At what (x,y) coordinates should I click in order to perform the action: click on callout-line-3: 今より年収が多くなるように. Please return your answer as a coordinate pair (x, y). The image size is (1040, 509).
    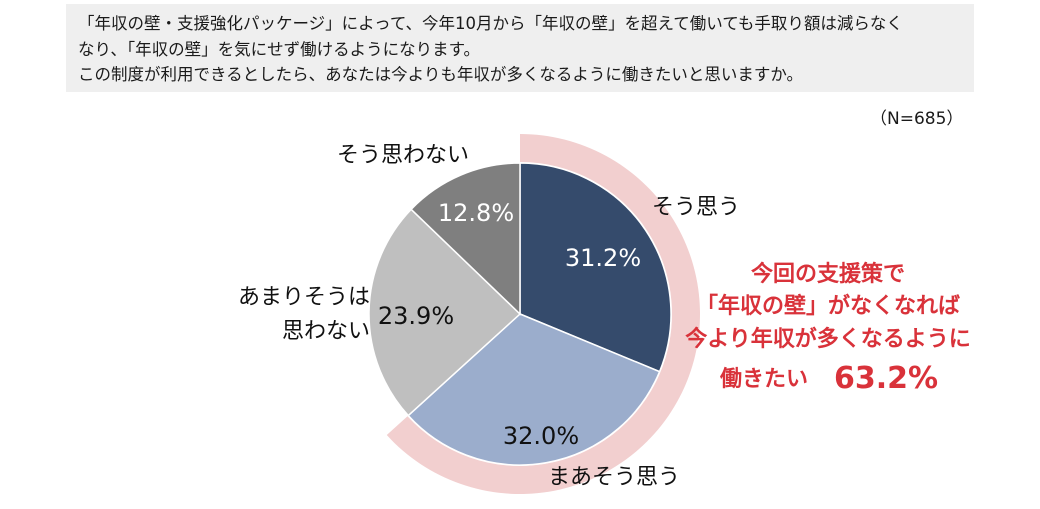
    Looking at the image, I should click on (828, 339).